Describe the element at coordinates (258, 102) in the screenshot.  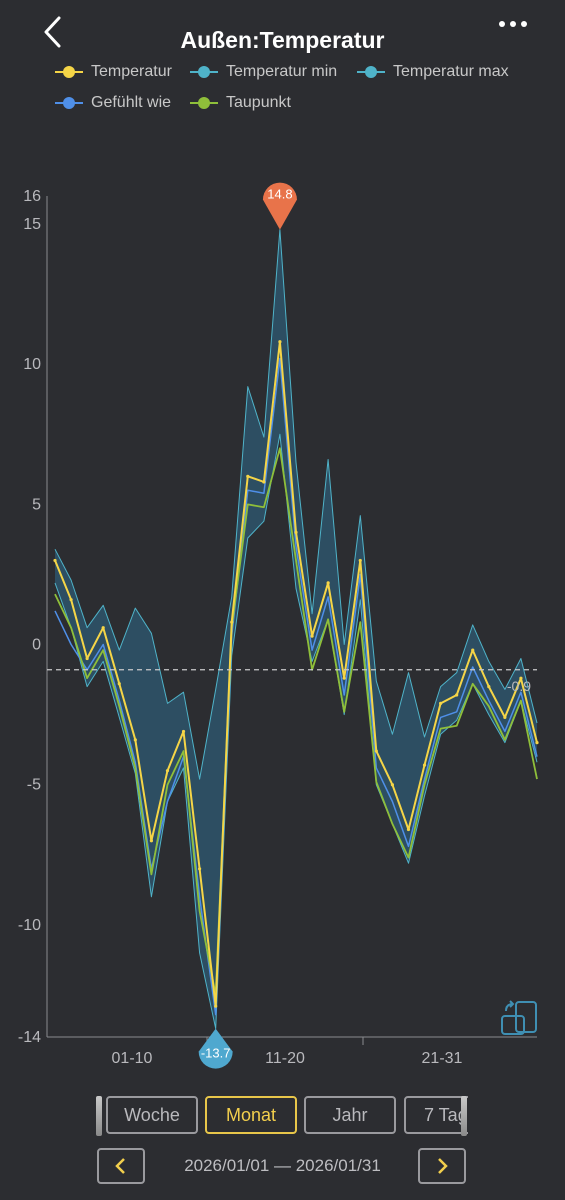
I see `legend-label: Taupunkt` at that location.